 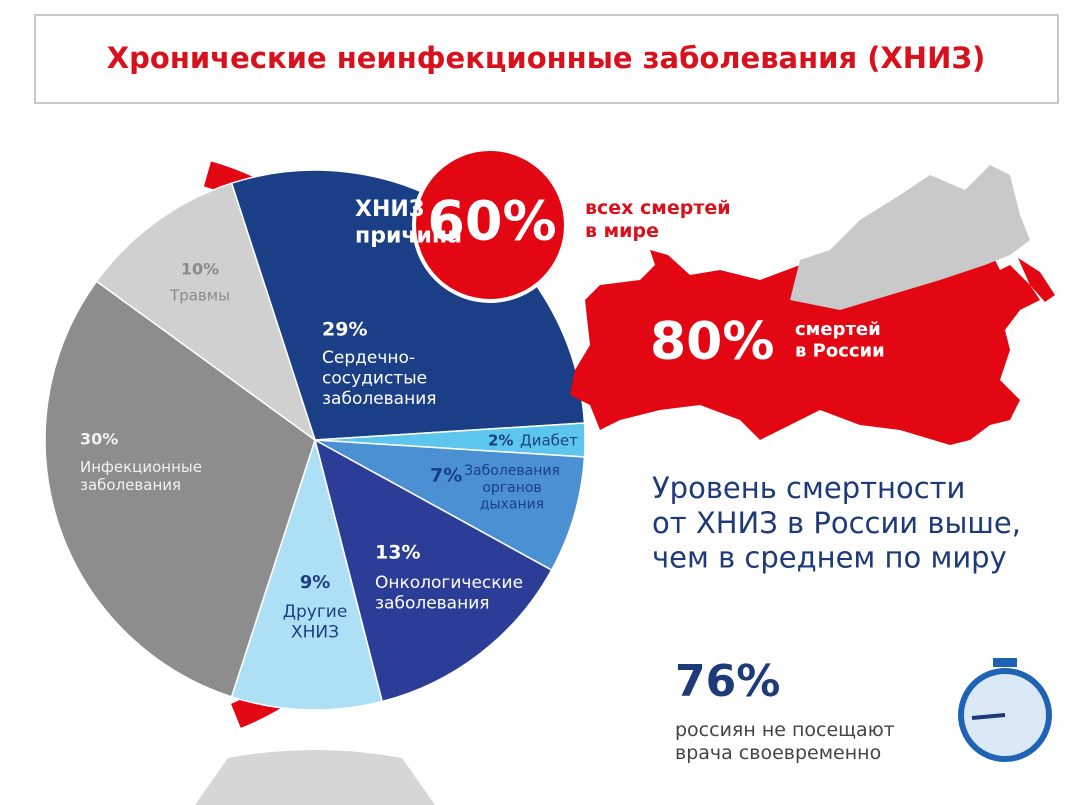 What do you see at coordinates (840, 340) in the screenshot?
I see `callout-text: смертей в России` at bounding box center [840, 340].